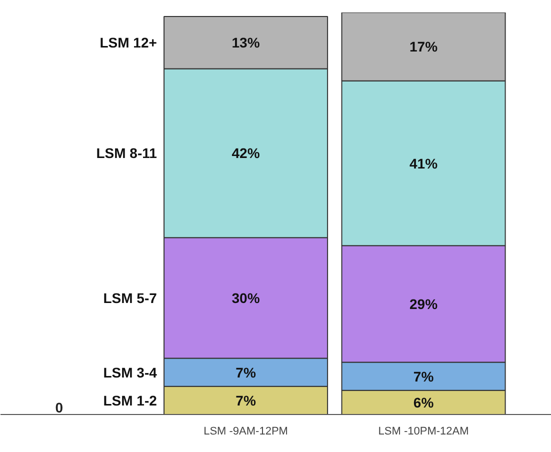  Describe the element at coordinates (59, 408) in the screenshot. I see `text: 0` at that location.